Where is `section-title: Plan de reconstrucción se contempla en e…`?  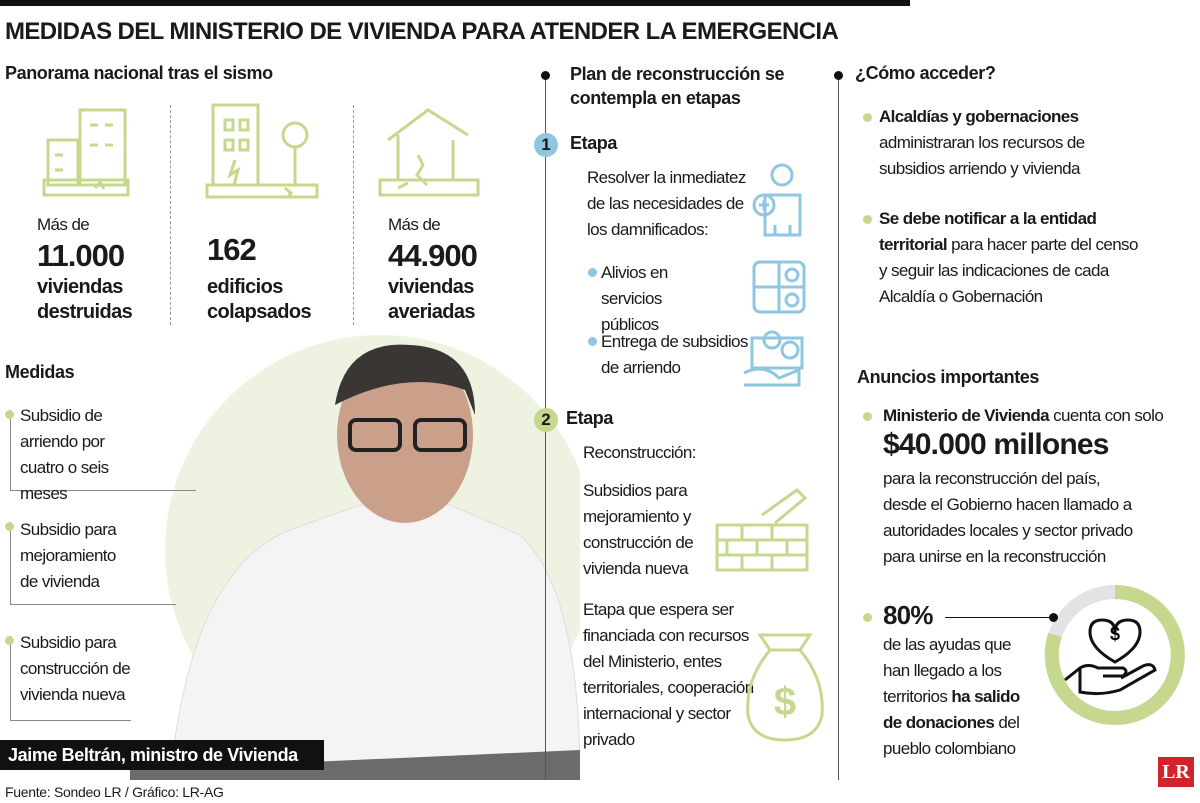 section-title: Plan de reconstrucción se contempla en e… is located at coordinates (677, 86).